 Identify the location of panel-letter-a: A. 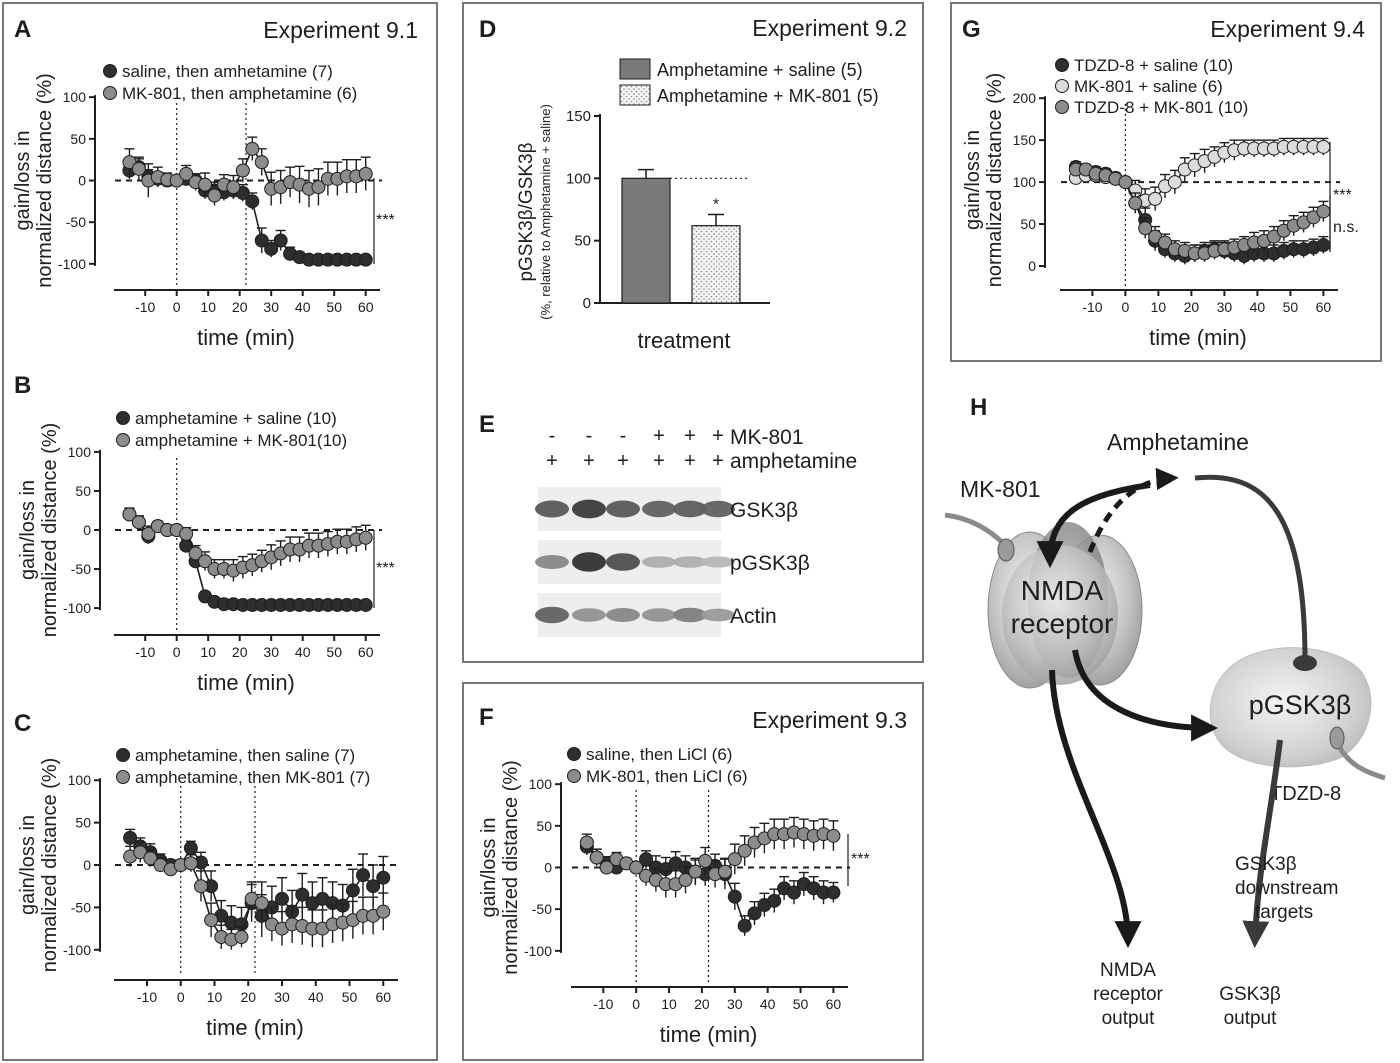
(22, 29).